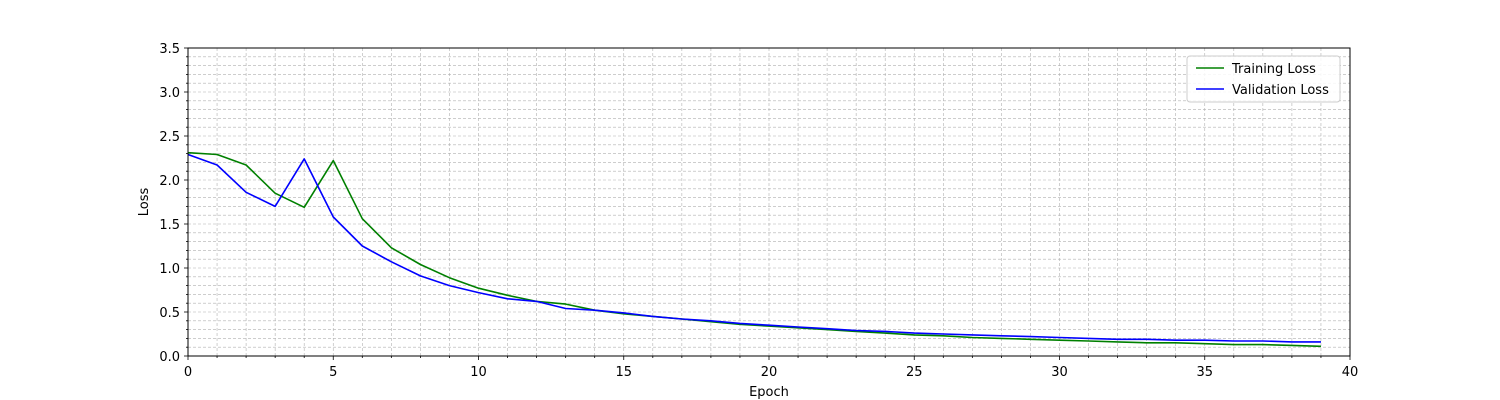  I want to click on y-tick-label: 0.0, so click(169, 357).